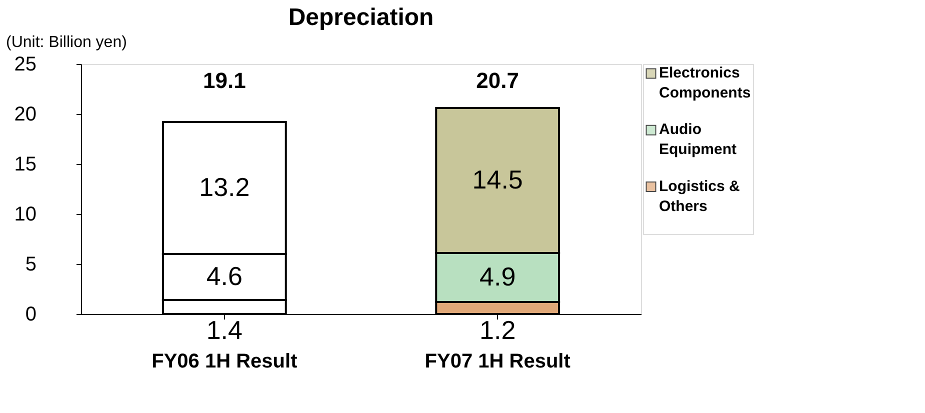 The height and width of the screenshot is (413, 925). I want to click on data-label: 13.2, so click(224, 187).